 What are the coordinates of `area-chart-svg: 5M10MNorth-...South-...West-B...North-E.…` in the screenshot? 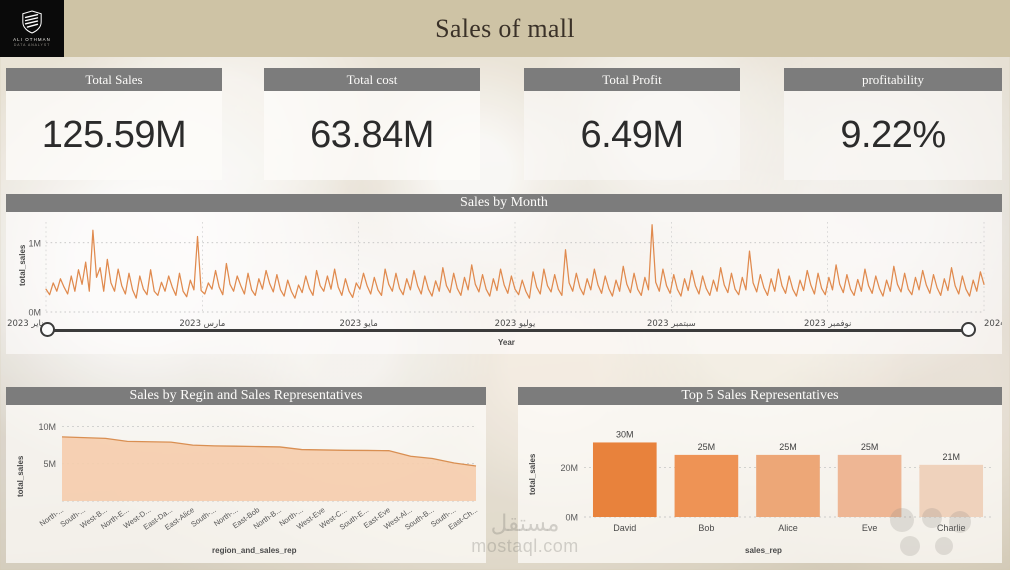 It's located at (258, 477).